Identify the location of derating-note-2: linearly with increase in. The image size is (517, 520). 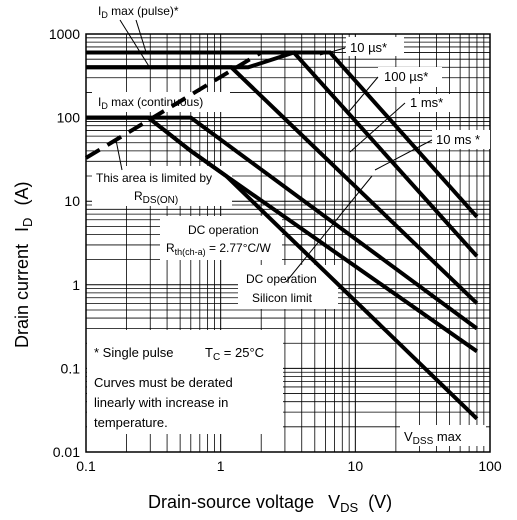
(161, 402).